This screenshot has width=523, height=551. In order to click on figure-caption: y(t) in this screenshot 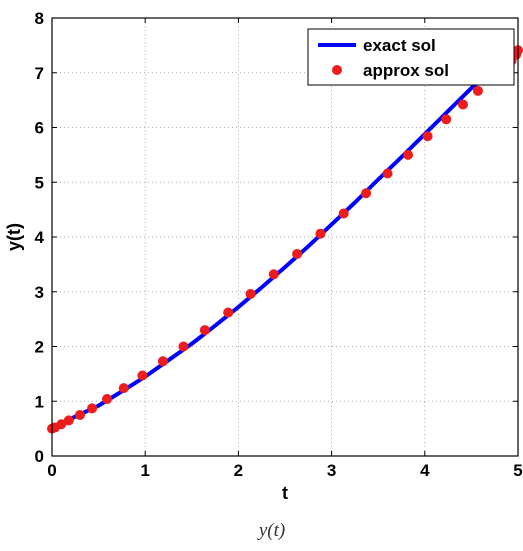, I will do `click(271, 530)`.